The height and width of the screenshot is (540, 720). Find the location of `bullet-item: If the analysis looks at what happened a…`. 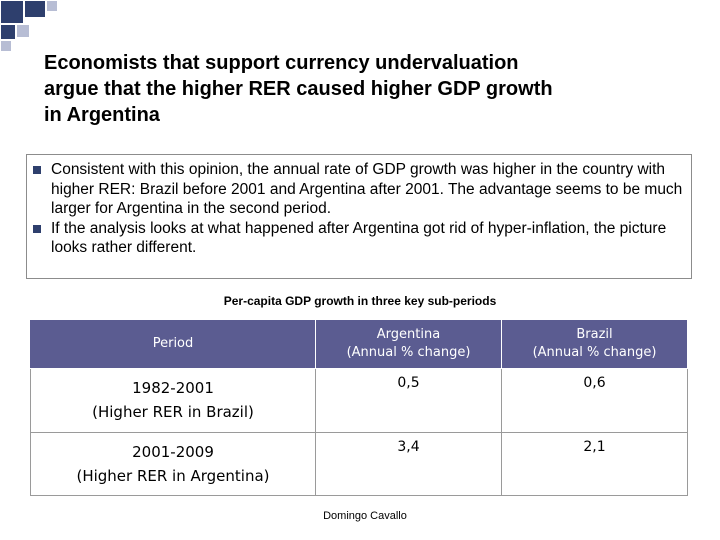

bullet-item: If the analysis looks at what happened a… is located at coordinates (357, 238).